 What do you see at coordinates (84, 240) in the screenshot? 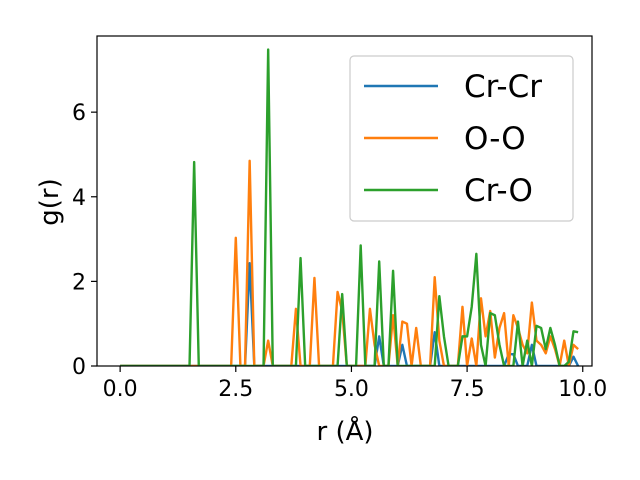
I see `y-axis: 0 2 4 6` at bounding box center [84, 240].